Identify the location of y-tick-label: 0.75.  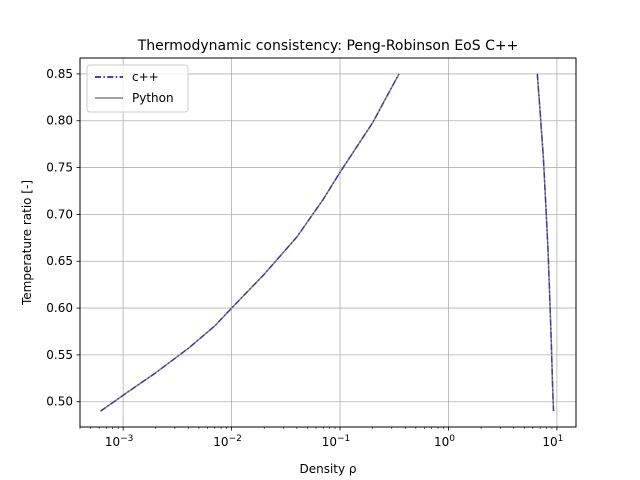
(59, 168).